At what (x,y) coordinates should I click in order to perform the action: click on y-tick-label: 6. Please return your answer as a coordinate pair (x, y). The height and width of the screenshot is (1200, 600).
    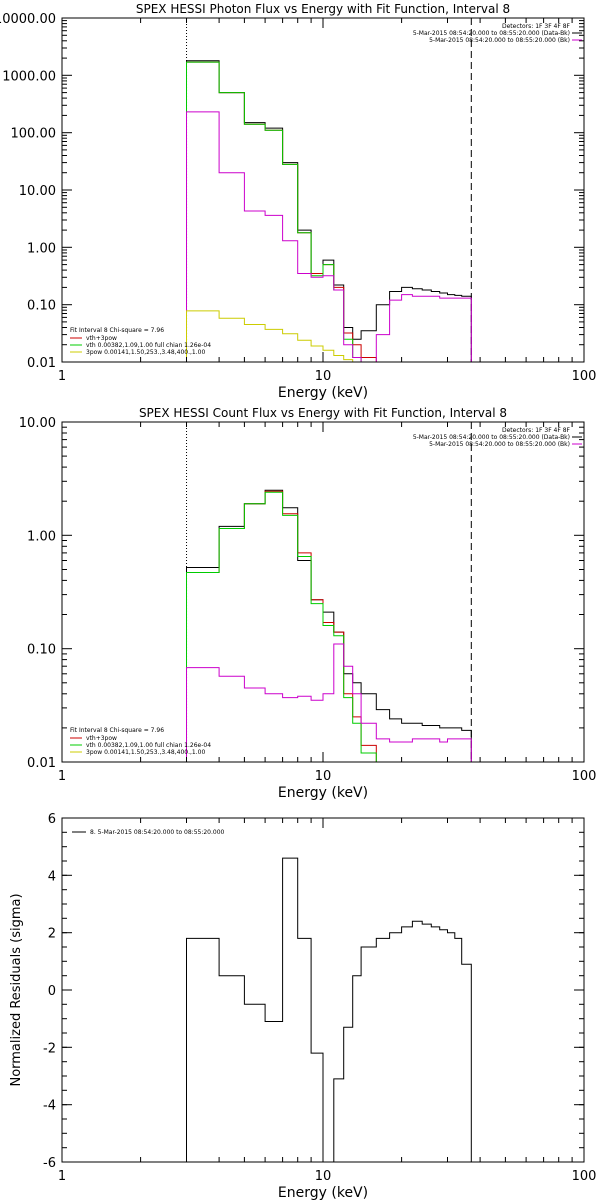
    Looking at the image, I should click on (52, 819).